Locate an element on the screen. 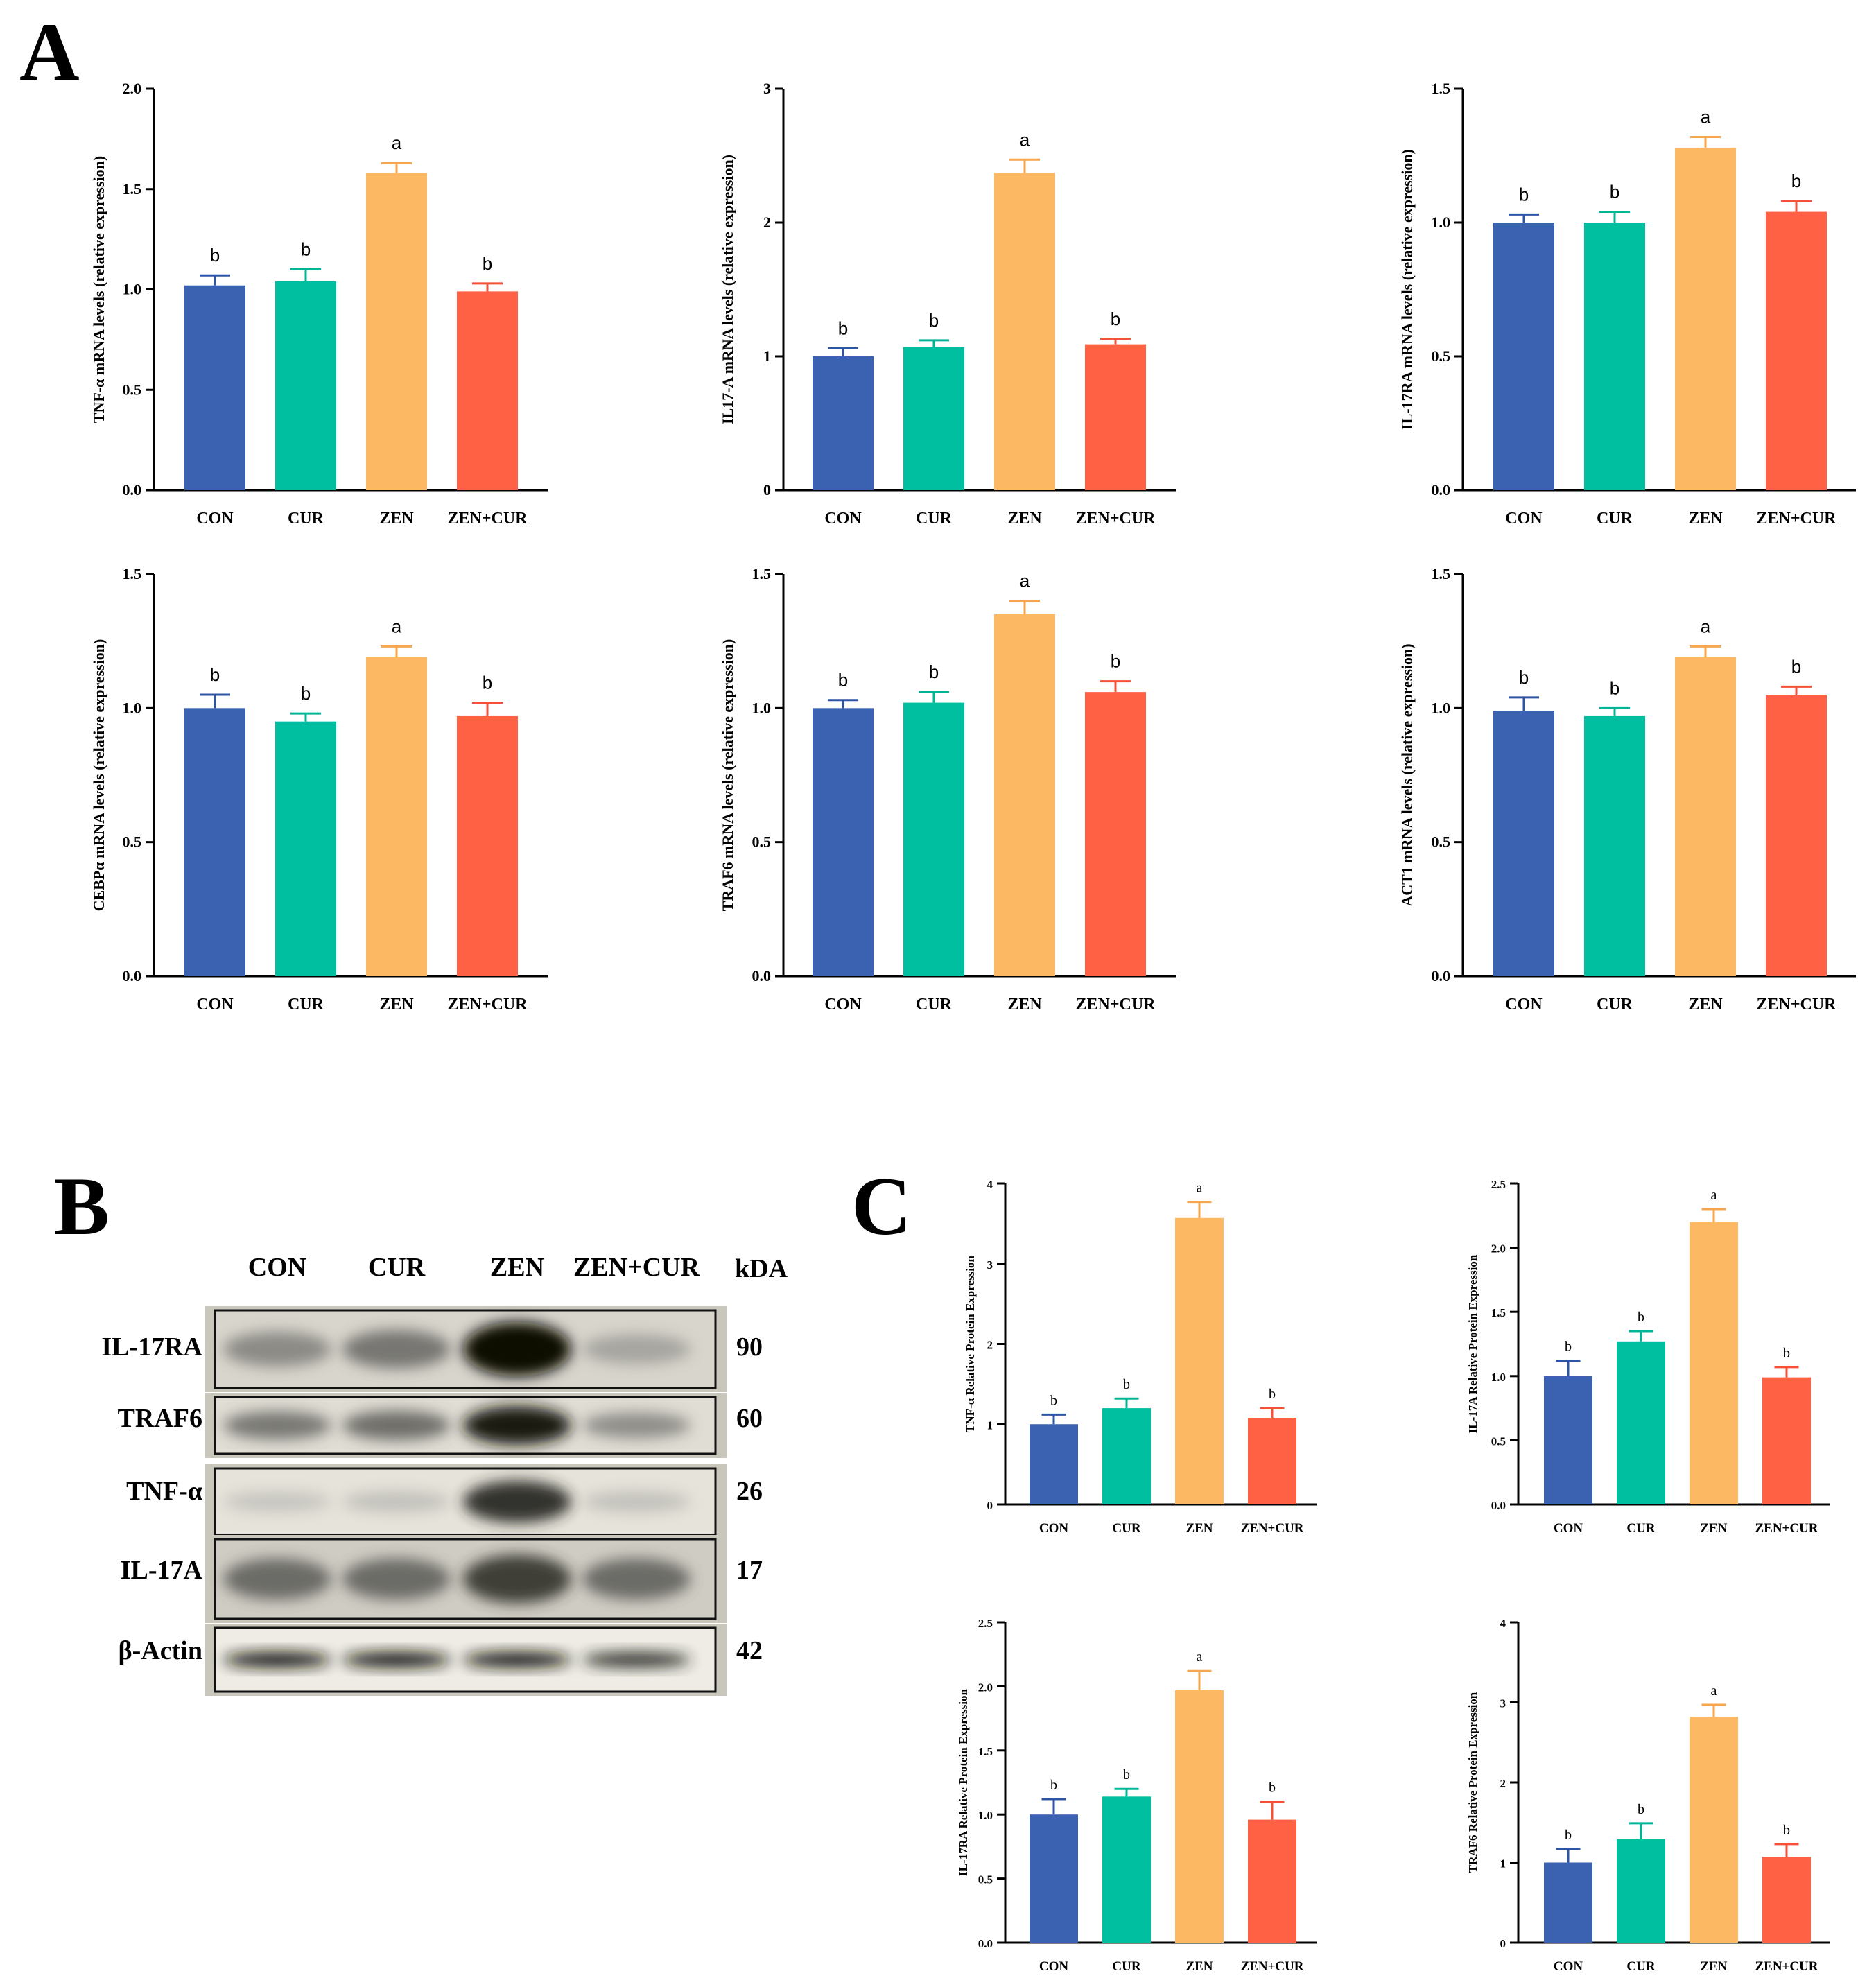 This screenshot has width=1876, height=1987. blot-band-il-17a-zen is located at coordinates (517, 1579).